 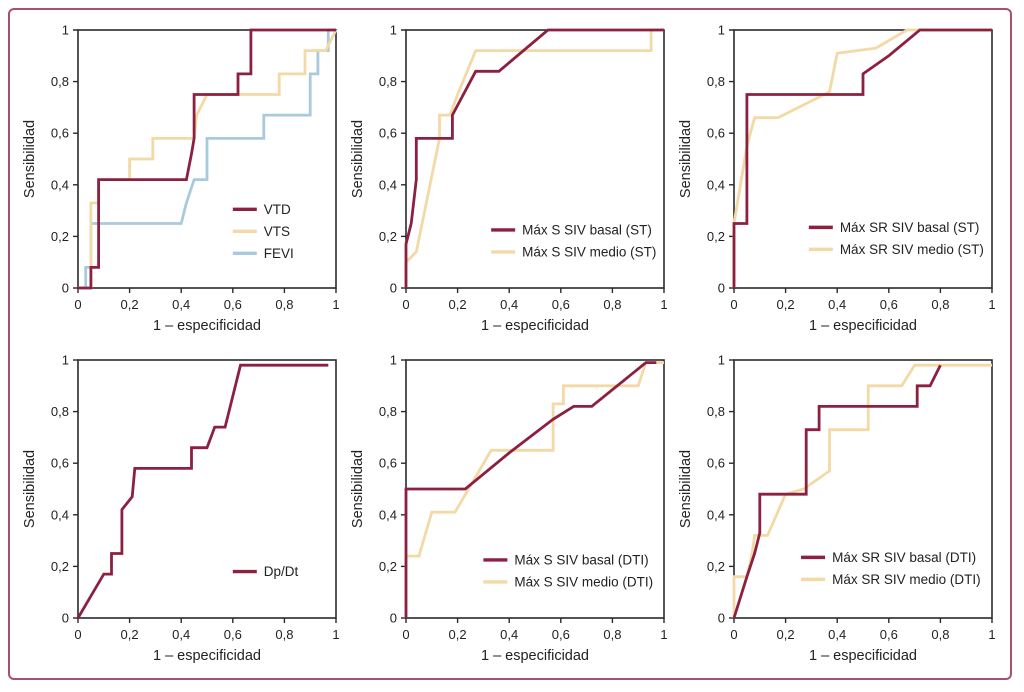 I want to click on legend-label: Máx S SIV basal (DTI), so click(x=581, y=559).